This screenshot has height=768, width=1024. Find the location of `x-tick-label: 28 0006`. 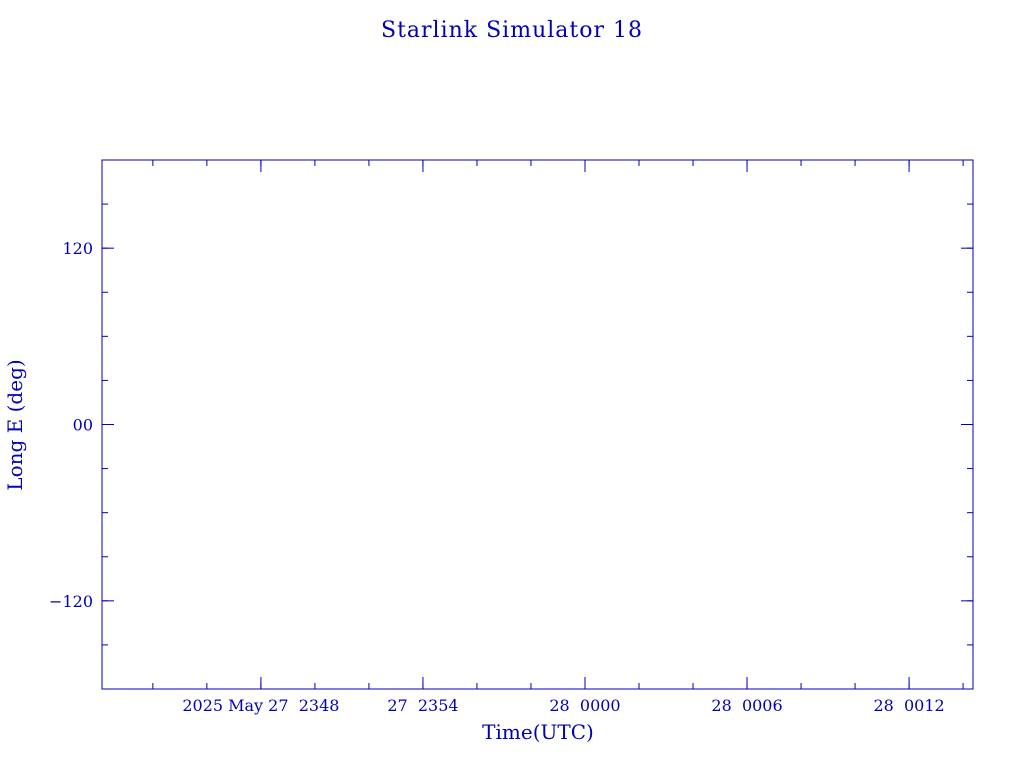

x-tick-label: 28 0006 is located at coordinates (746, 705).